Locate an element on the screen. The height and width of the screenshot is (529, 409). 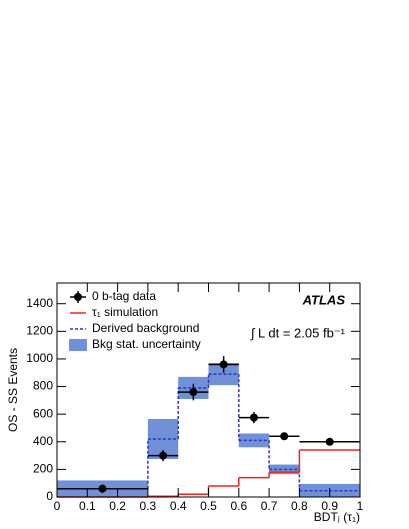
y-tick-label: 200 is located at coordinates (43, 469).